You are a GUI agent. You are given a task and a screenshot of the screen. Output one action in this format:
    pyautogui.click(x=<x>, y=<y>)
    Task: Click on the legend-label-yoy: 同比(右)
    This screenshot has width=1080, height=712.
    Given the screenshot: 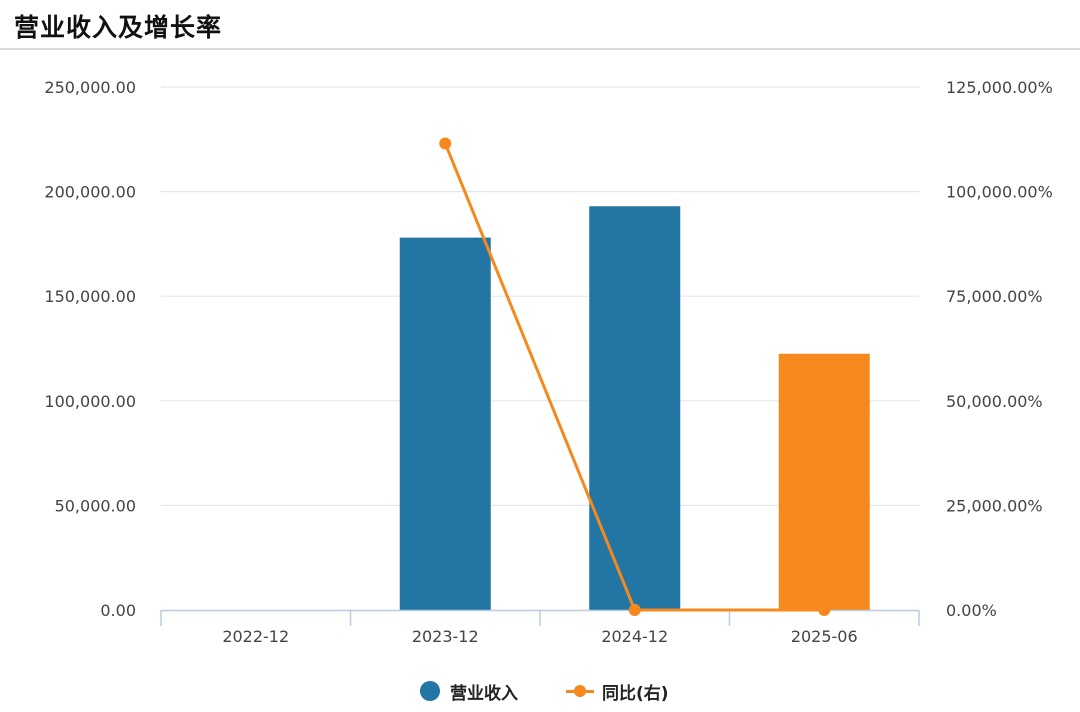 What is the action you would take?
    pyautogui.click(x=635, y=693)
    